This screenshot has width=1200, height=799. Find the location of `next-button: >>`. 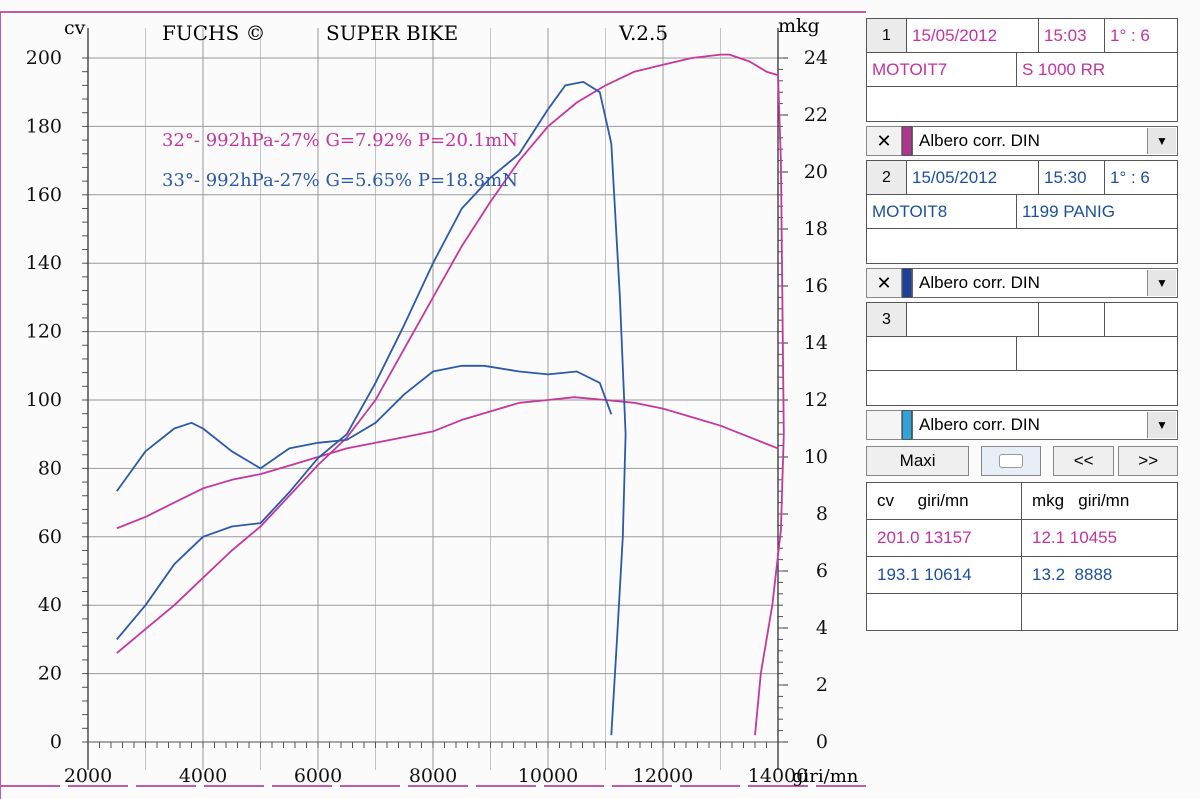

next-button: >> is located at coordinates (1148, 461).